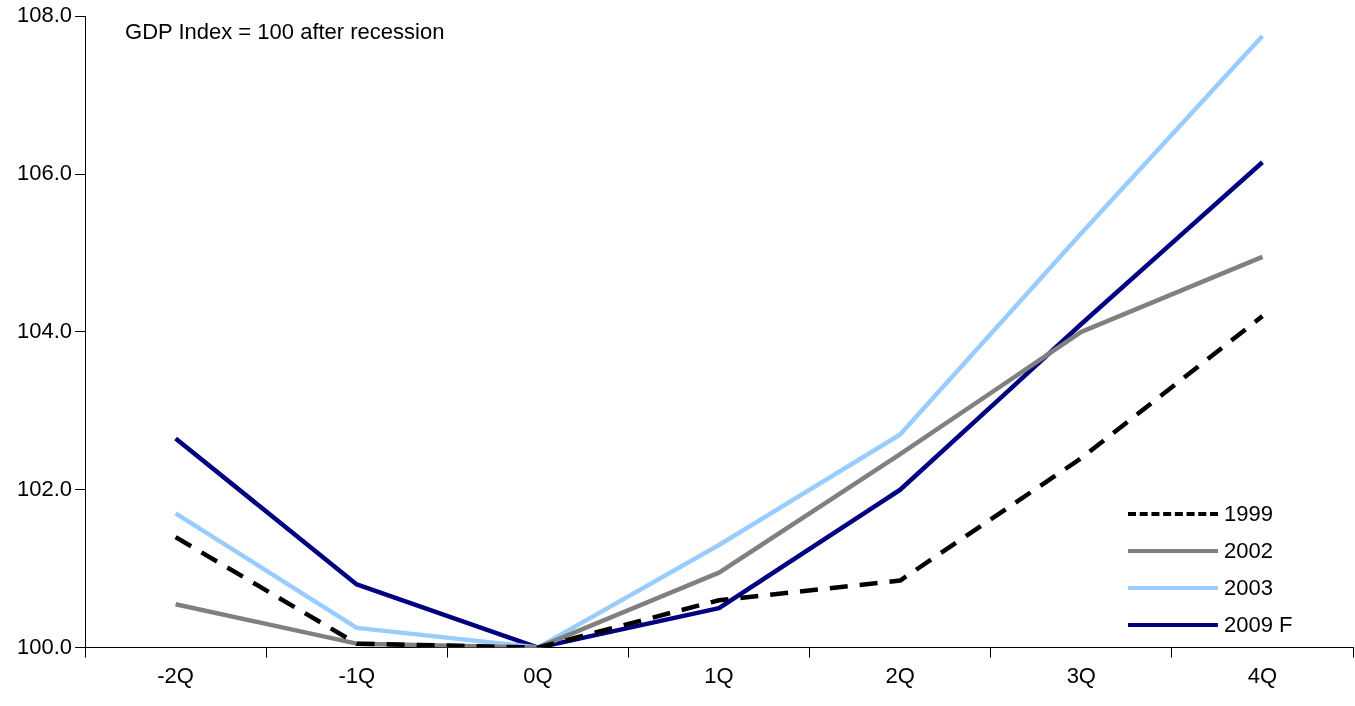 Image resolution: width=1355 pixels, height=706 pixels. I want to click on legend-label: 1999, so click(1248, 514).